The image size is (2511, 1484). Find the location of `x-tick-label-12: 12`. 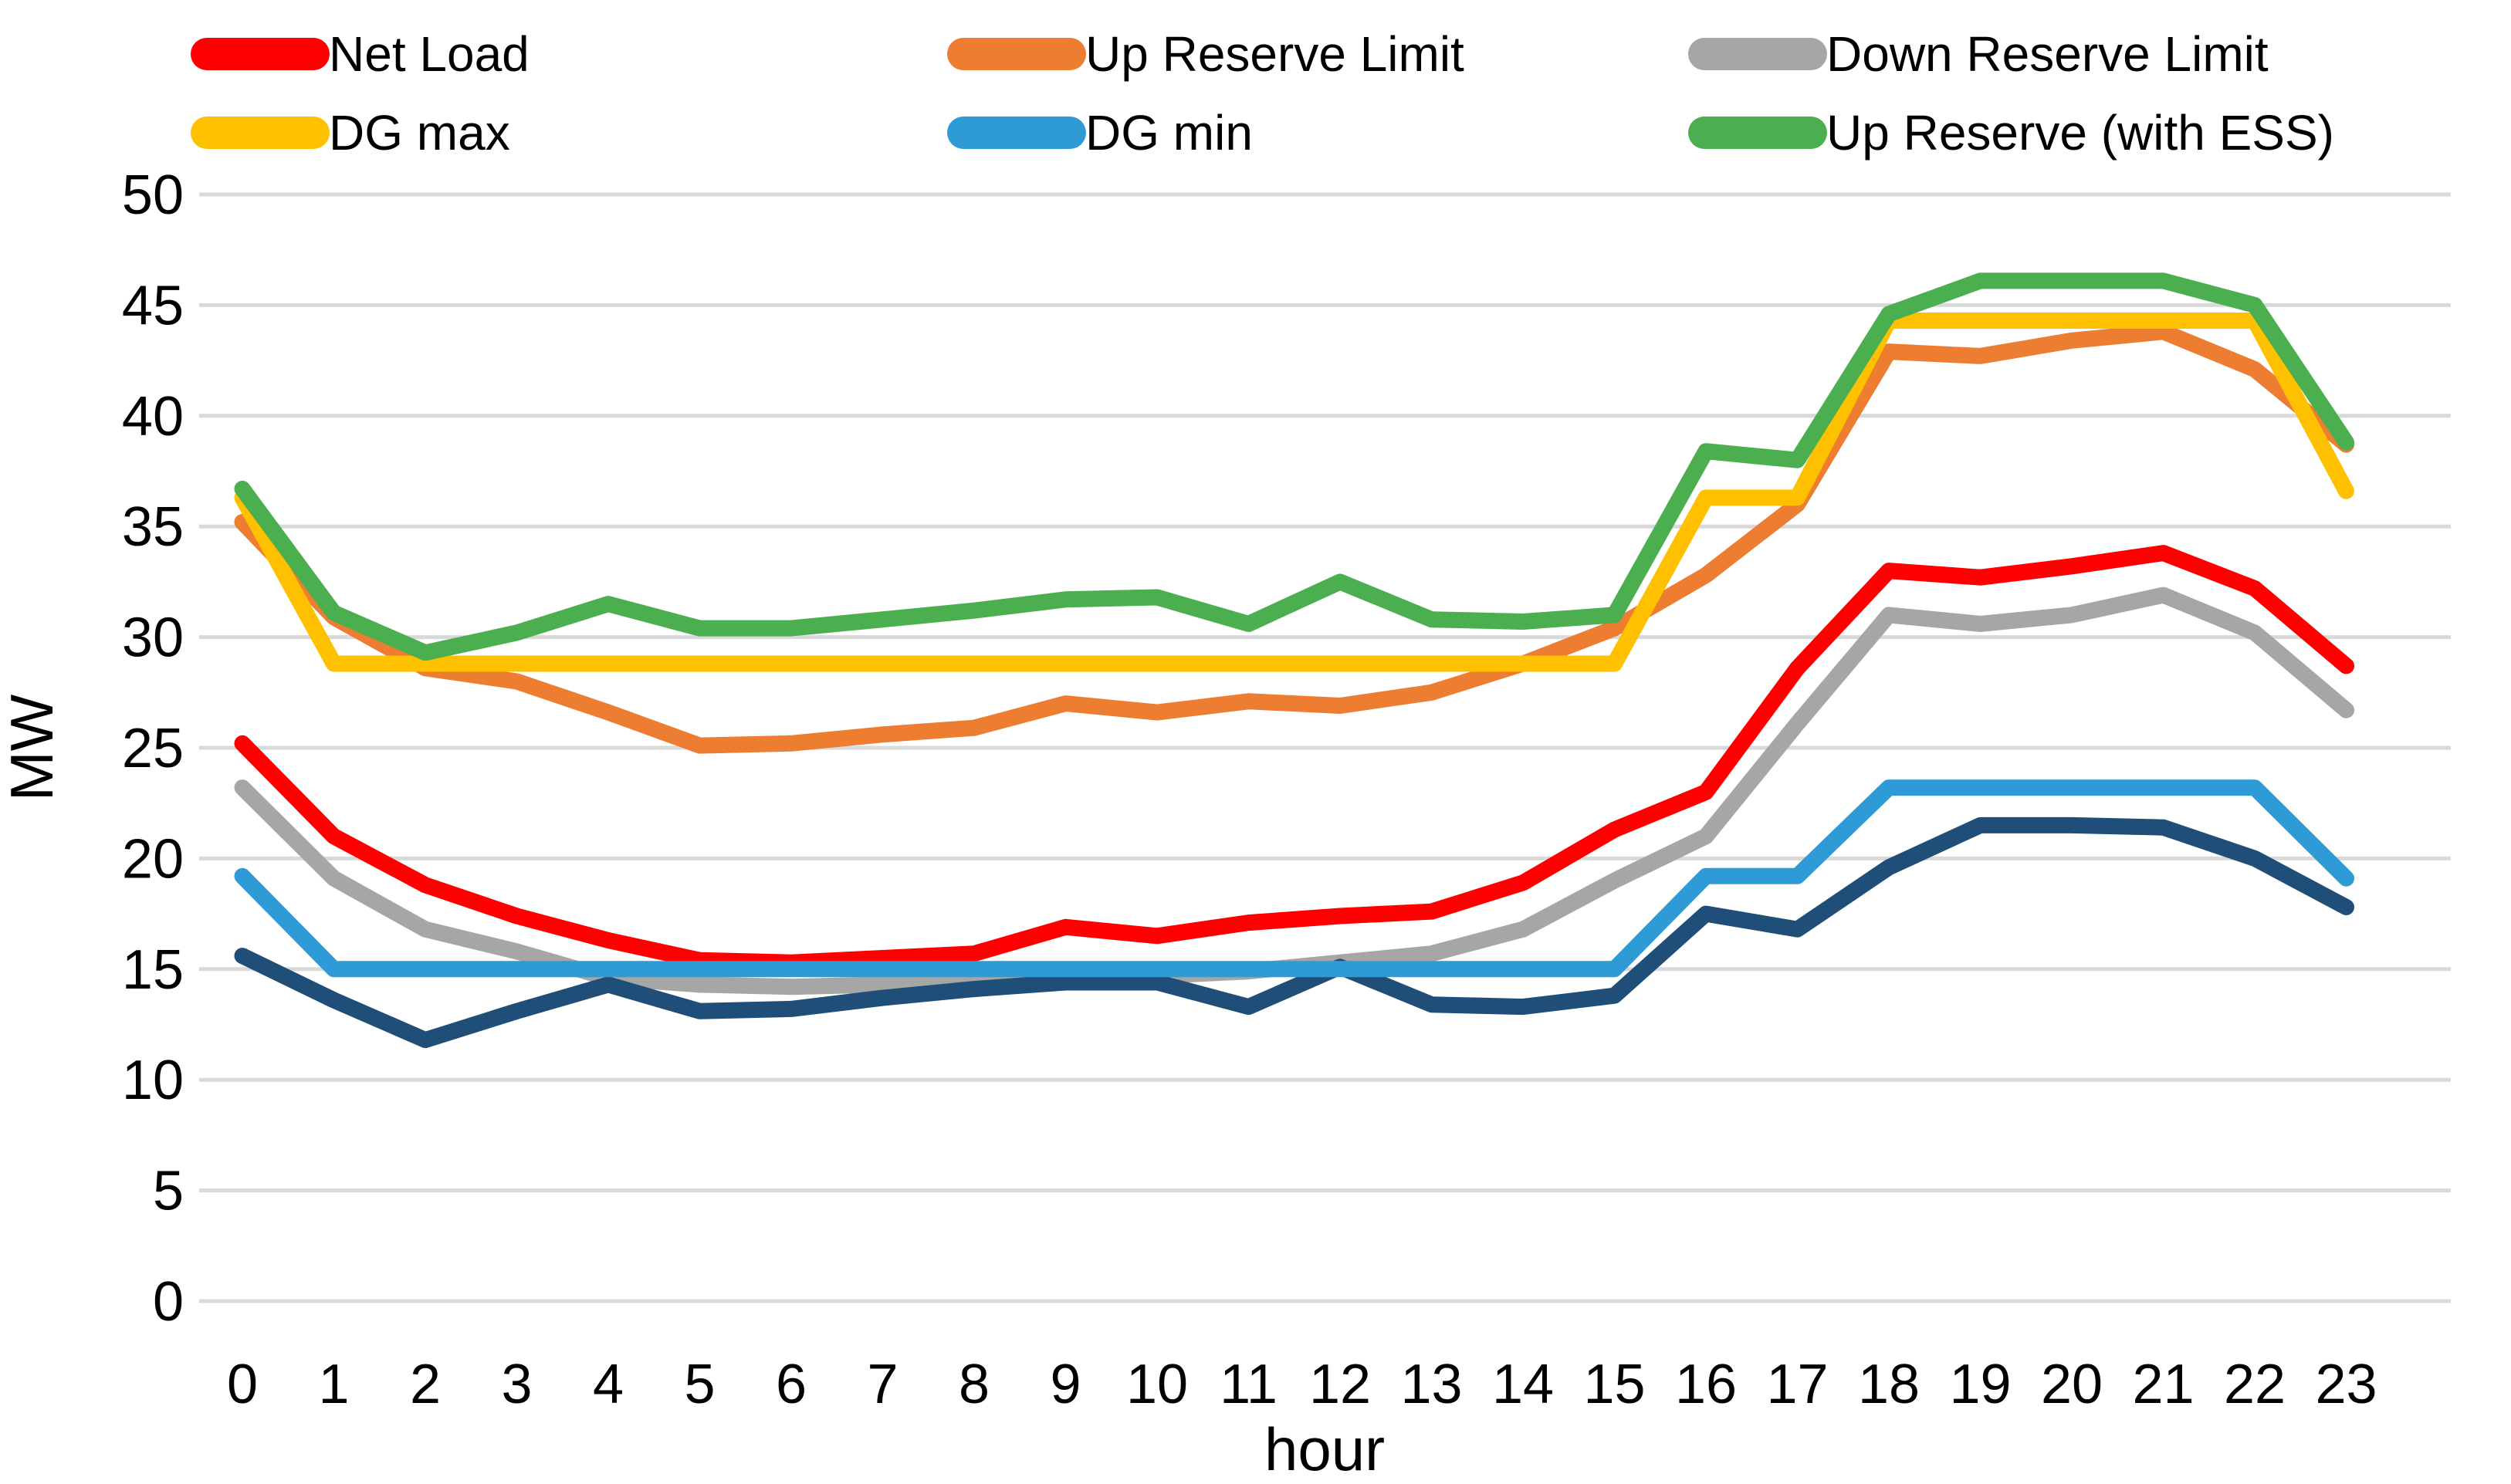

x-tick-label-12: 12 is located at coordinates (1340, 1384).